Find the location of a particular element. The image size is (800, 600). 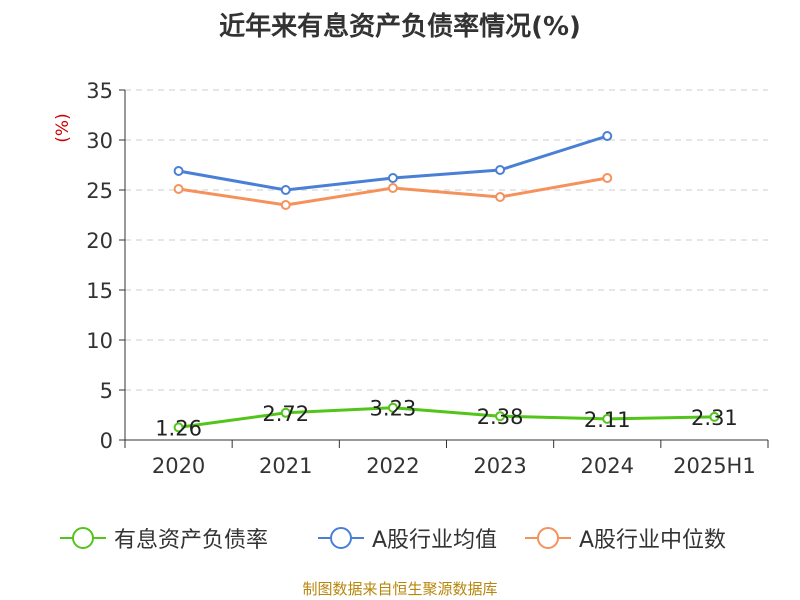

data-label: 2.11 is located at coordinates (607, 420).